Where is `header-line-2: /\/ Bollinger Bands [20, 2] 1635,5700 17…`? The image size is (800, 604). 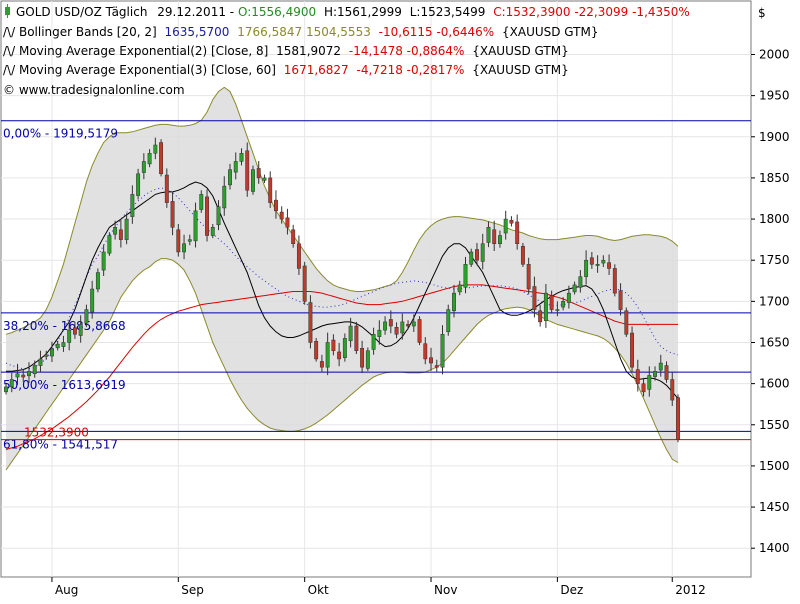
header-line-2: /\/ Bollinger Bands [20, 2] 1635,5700 17… is located at coordinates (301, 32).